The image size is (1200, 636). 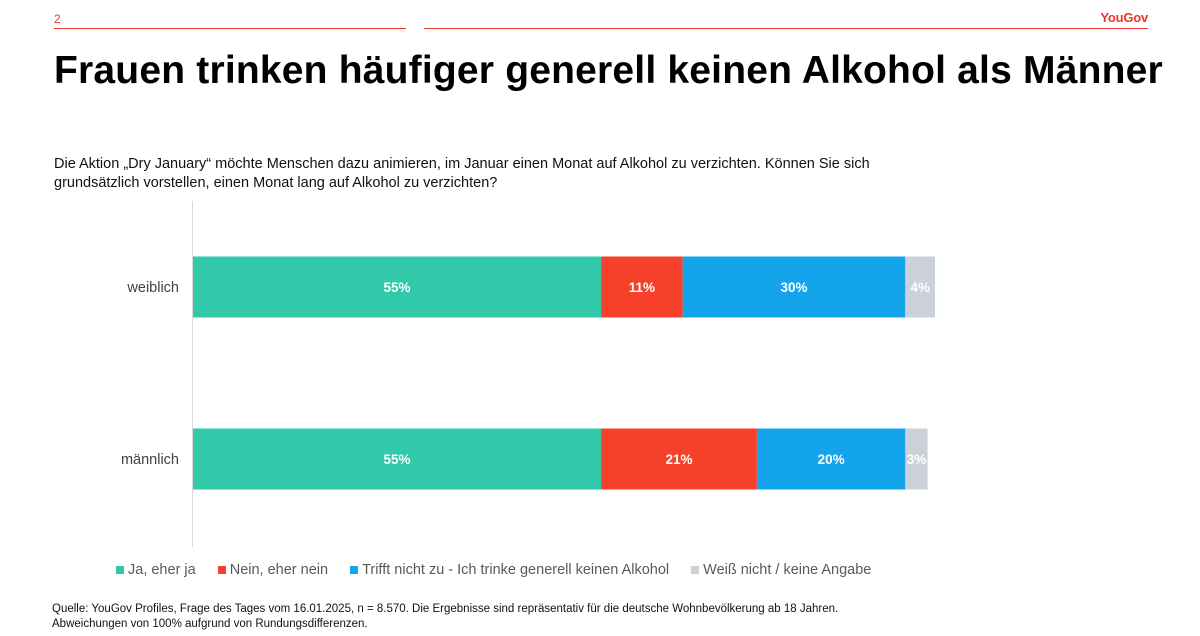 I want to click on data-label: 11%, so click(x=642, y=287).